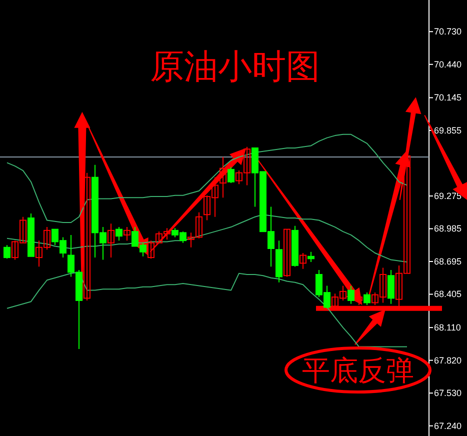 This screenshot has height=436, width=467. I want to click on y-tick-label: 67.530, so click(448, 393).